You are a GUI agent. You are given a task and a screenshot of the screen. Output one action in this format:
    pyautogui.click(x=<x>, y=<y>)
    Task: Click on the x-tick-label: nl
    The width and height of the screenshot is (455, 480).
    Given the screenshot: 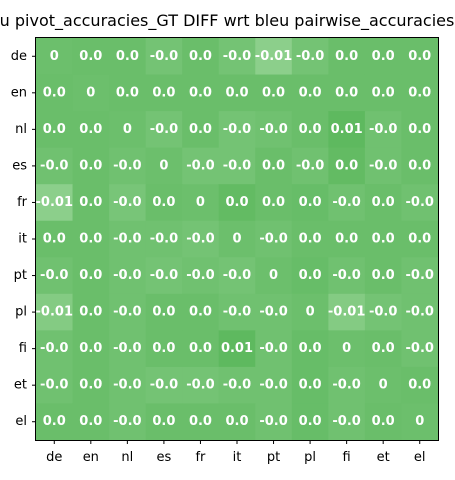 What is the action you would take?
    pyautogui.click(x=127, y=457)
    